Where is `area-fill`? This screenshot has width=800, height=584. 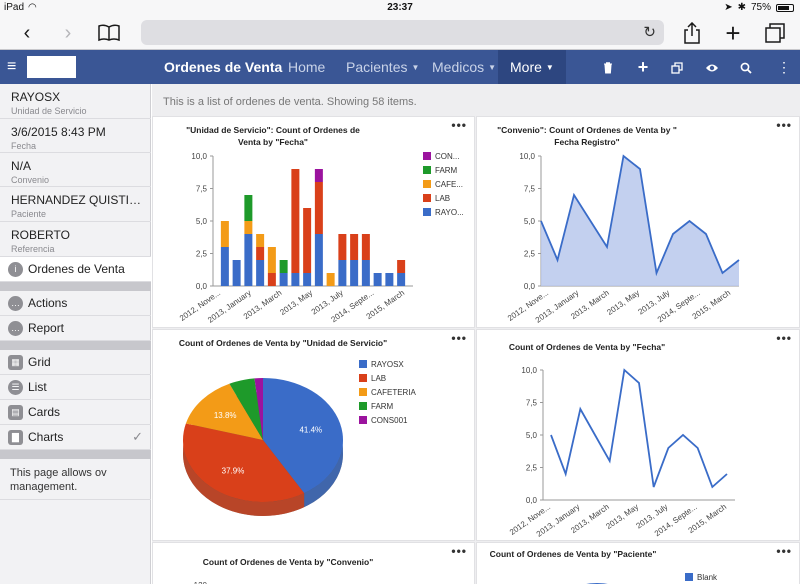 area-fill is located at coordinates (640, 221).